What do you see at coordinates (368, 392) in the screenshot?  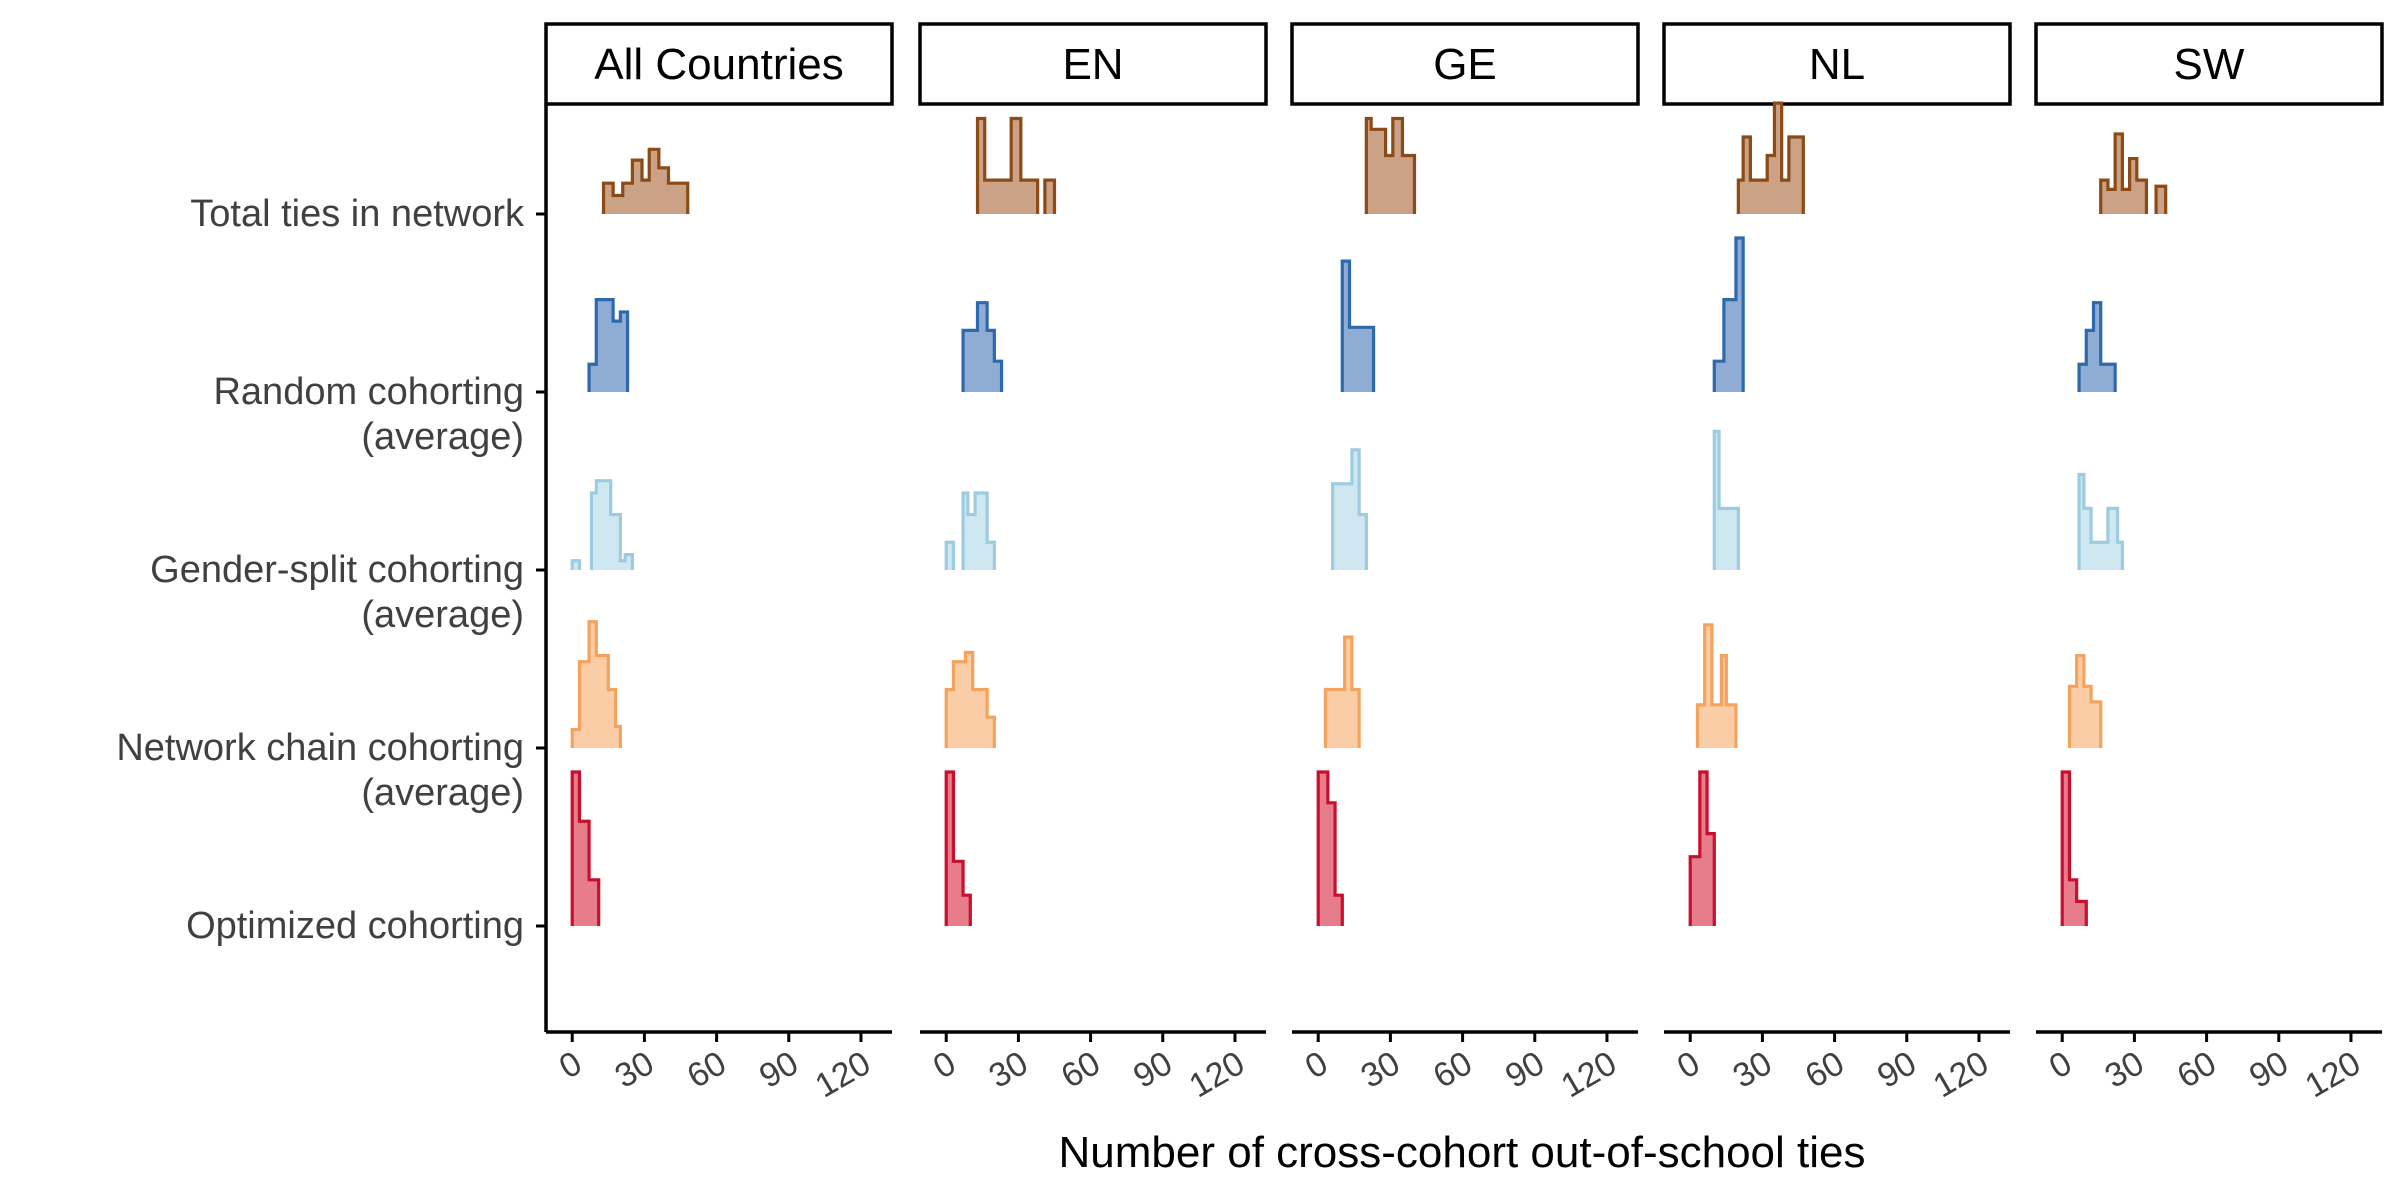 I see `y-label-line: Random cohorting` at bounding box center [368, 392].